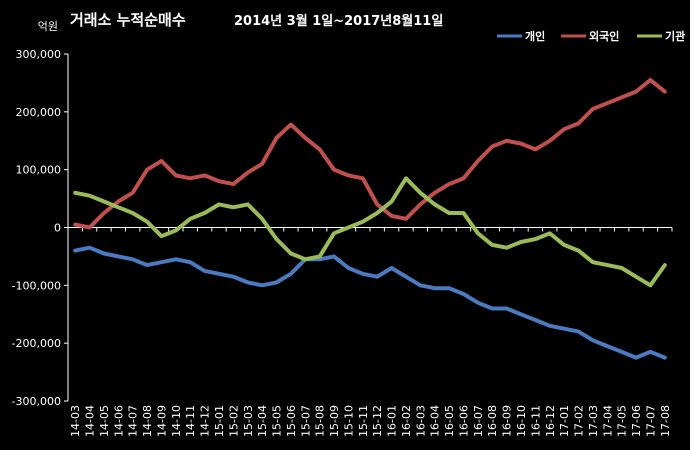 Image resolution: width=690 pixels, height=450 pixels. Describe the element at coordinates (205, 421) in the screenshot. I see `x-tick-label: 14-12` at that location.